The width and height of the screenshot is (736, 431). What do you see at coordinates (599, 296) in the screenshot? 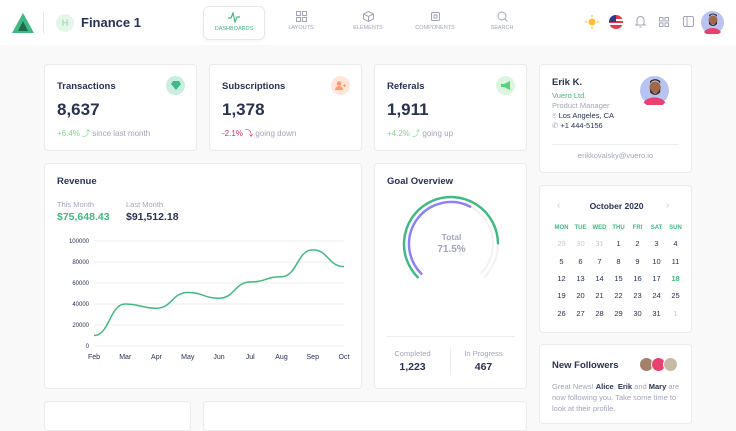
I see `calendar-day: 21` at bounding box center [599, 296].